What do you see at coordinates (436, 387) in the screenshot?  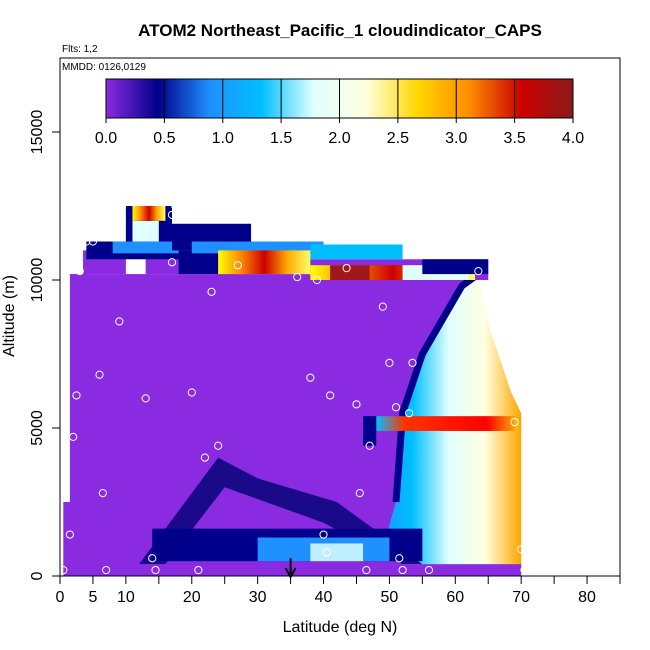 I see `region-east-edge` at bounding box center [436, 387].